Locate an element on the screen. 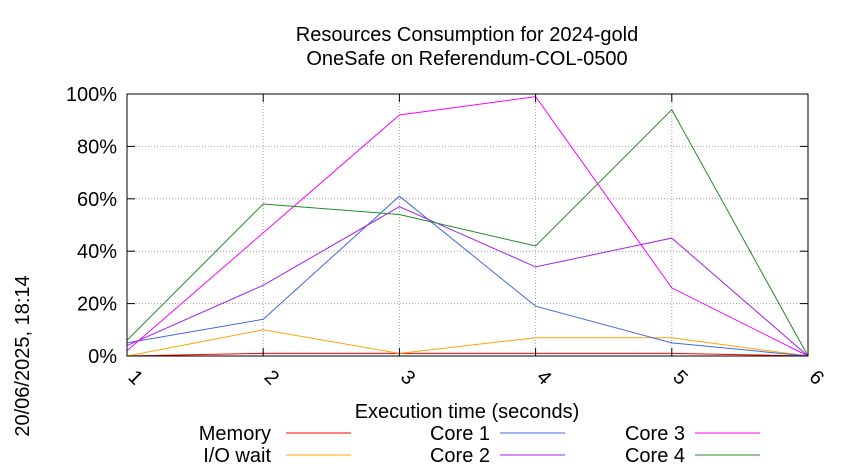 The width and height of the screenshot is (850, 475). chart-title: Resources Consumption for 2024-gold is located at coordinates (467, 35).